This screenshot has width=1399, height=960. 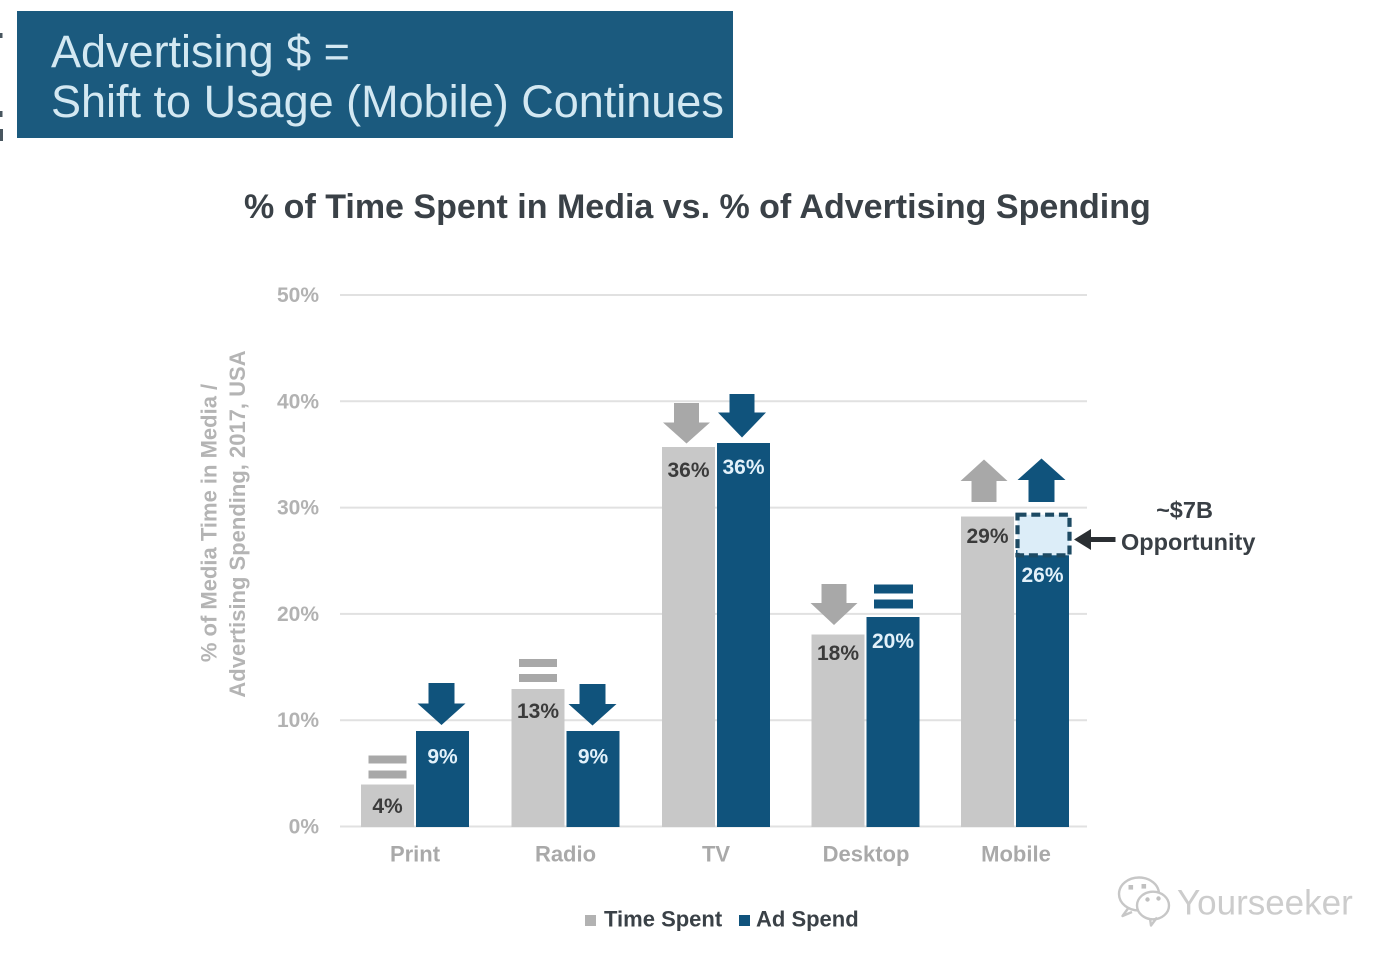 I want to click on svg-text: Desktop, so click(x=866, y=854).